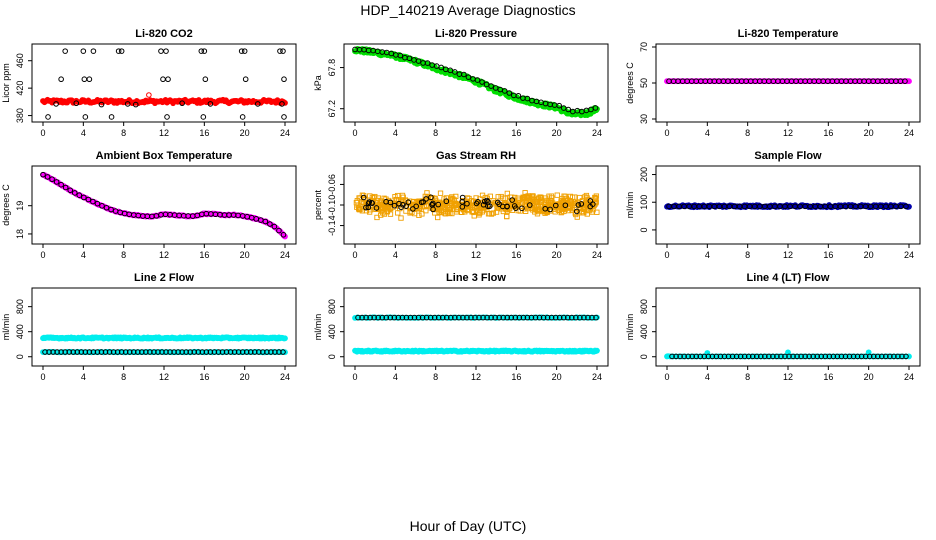 This screenshot has height=540, width=936. Describe the element at coordinates (332, 225) in the screenshot. I see `y-tick-label: -0.14` at that location.